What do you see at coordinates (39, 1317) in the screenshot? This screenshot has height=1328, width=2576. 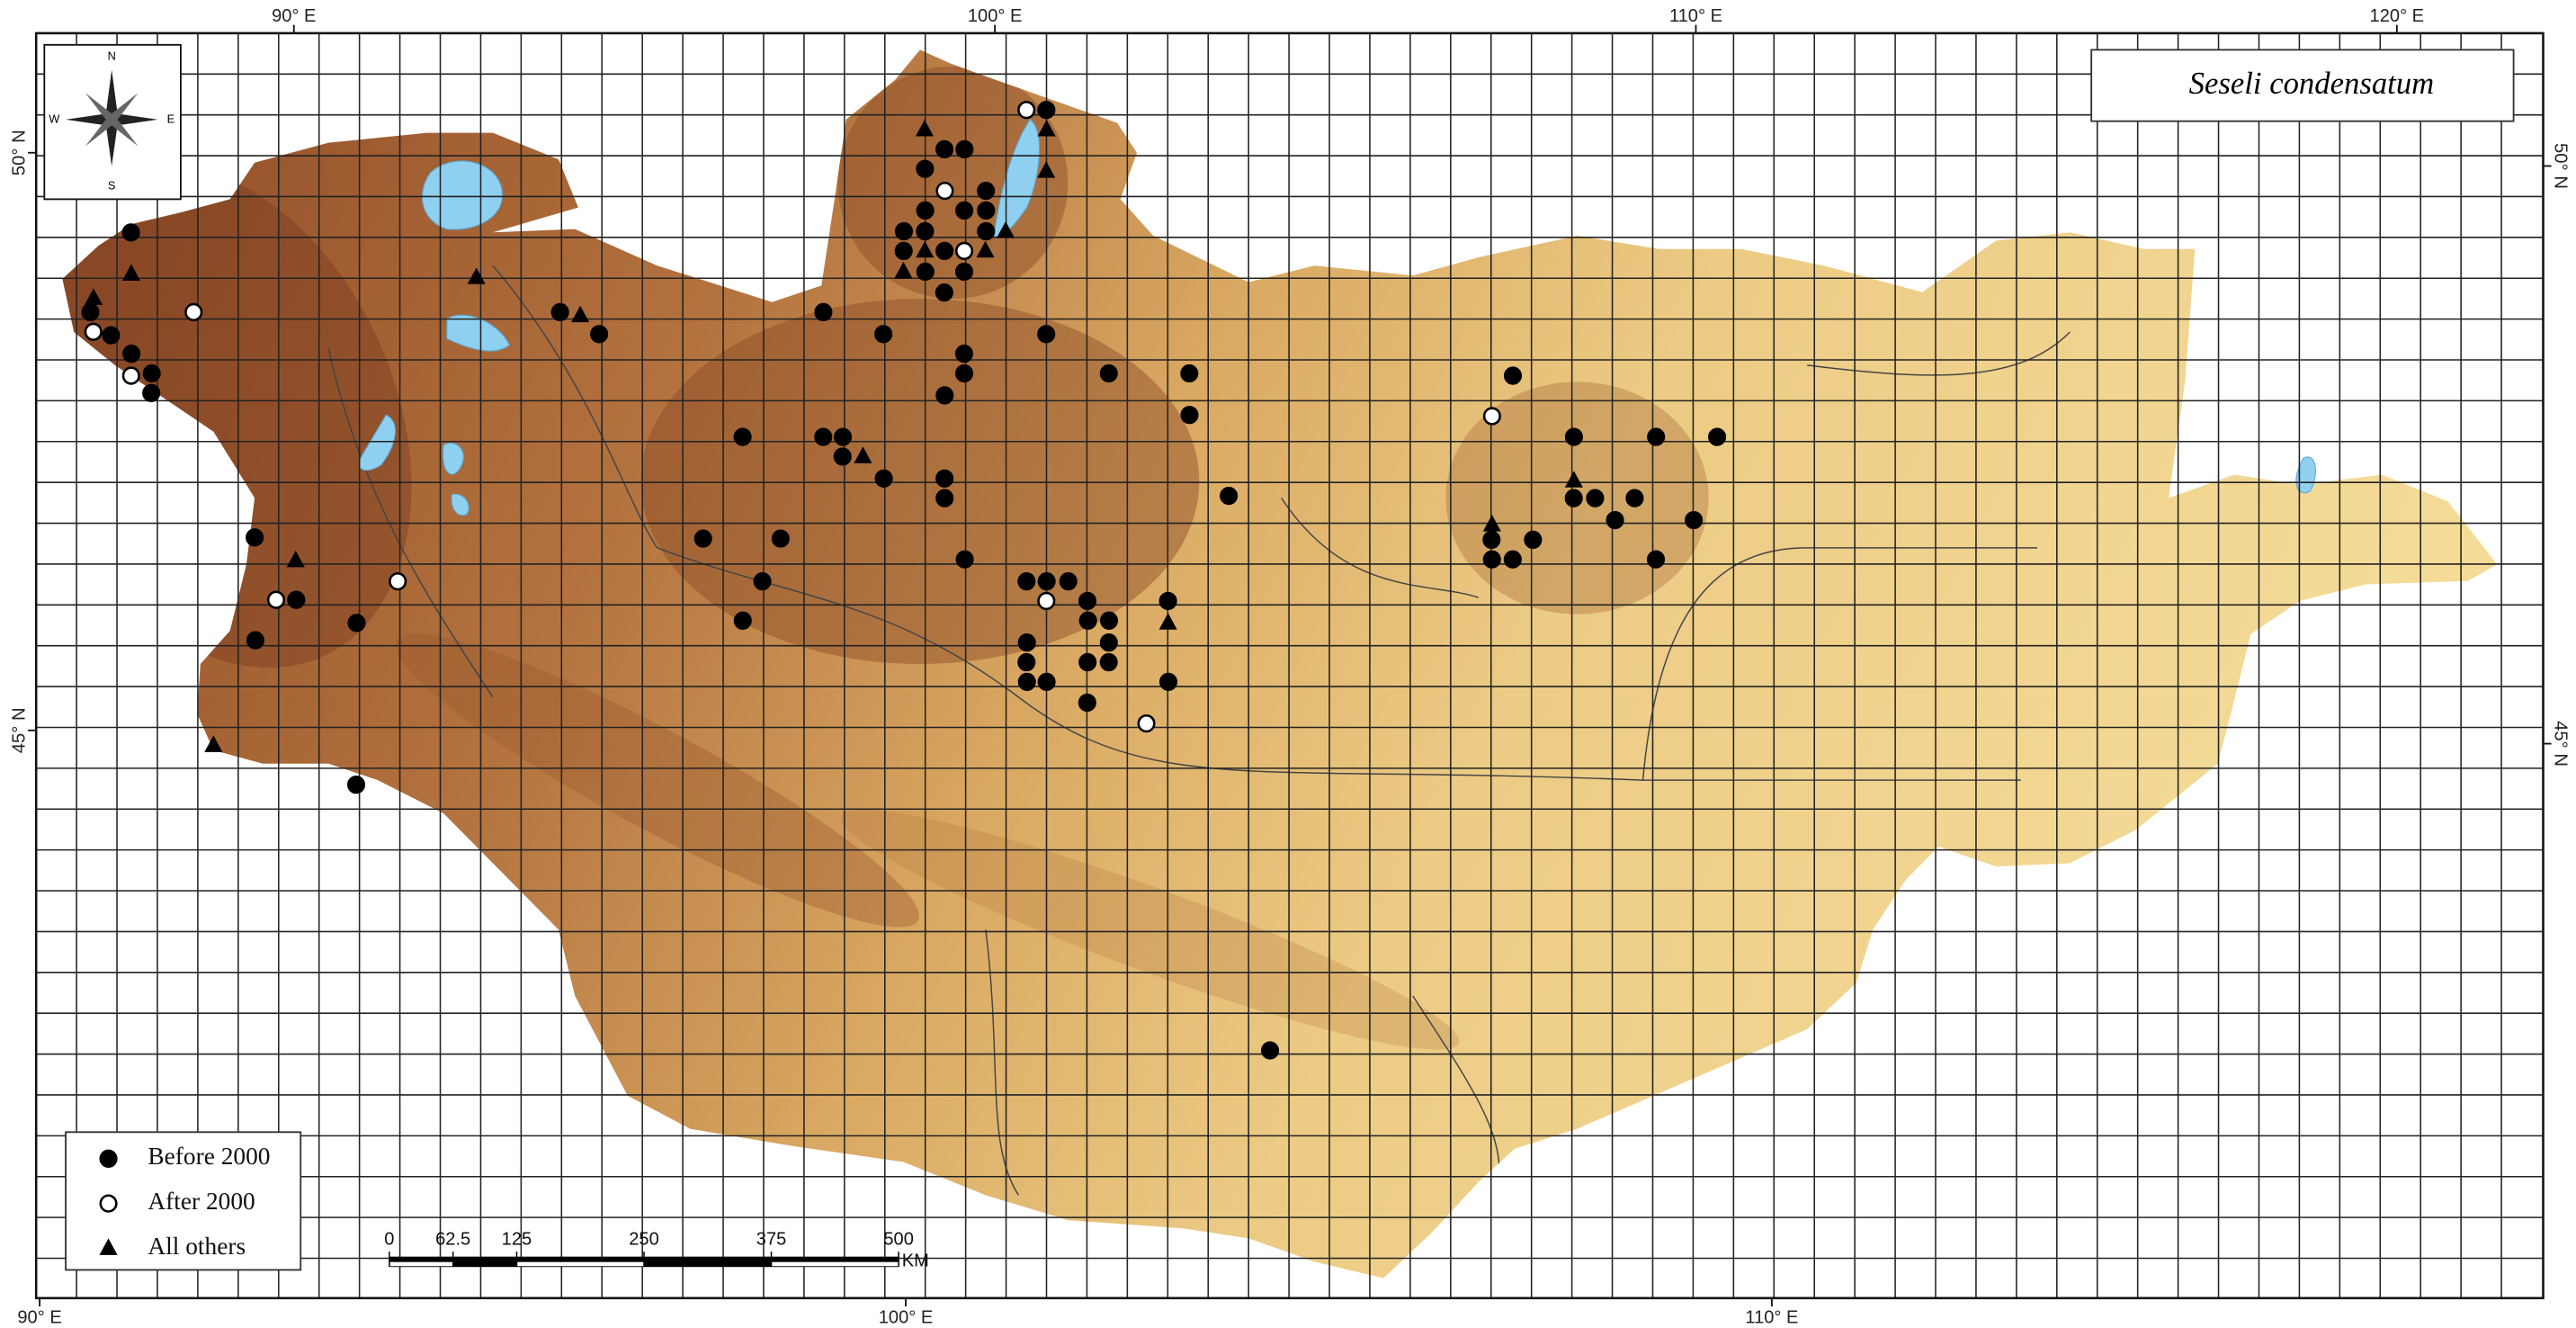 I see `lon-label-bottom: 90° E` at bounding box center [39, 1317].